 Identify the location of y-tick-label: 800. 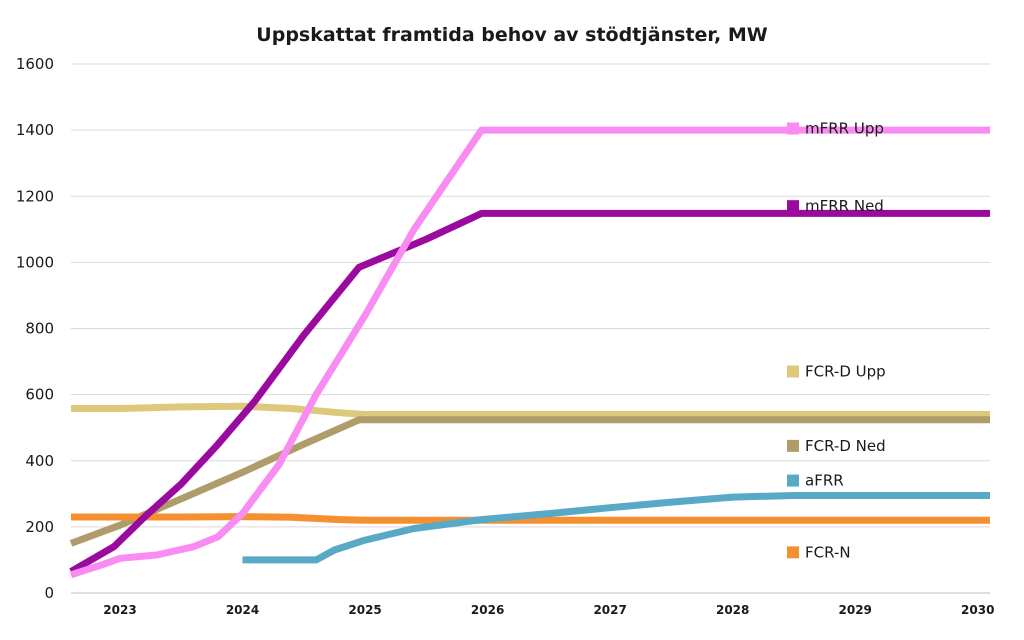
(39, 329).